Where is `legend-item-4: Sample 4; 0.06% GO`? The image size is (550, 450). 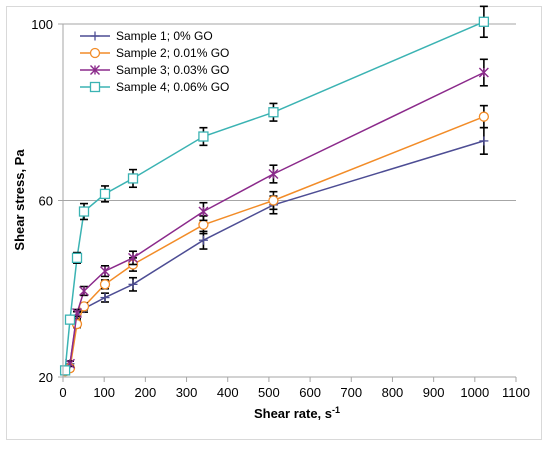
legend-item-4: Sample 4; 0.06% GO is located at coordinates (154, 87).